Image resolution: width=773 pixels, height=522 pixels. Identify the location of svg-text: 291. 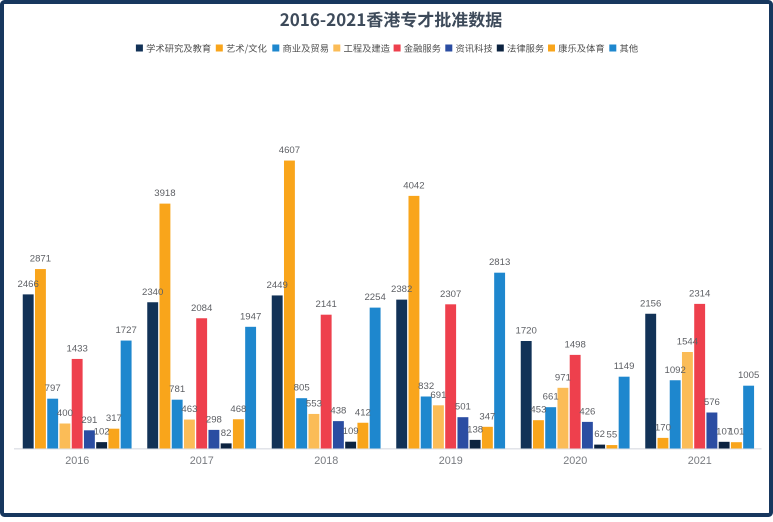
(89, 420).